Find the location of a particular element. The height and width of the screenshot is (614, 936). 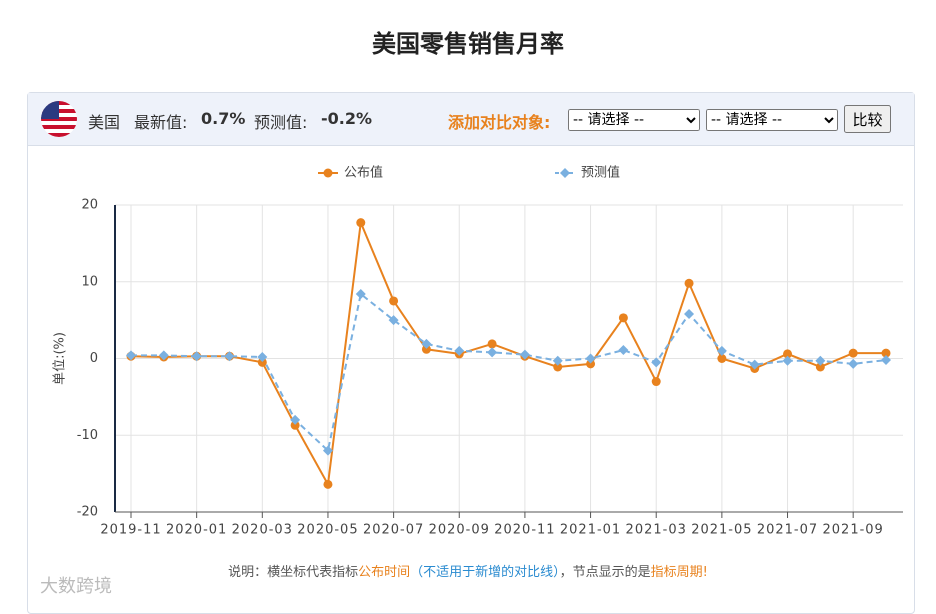

country: 美国 is located at coordinates (104, 122).